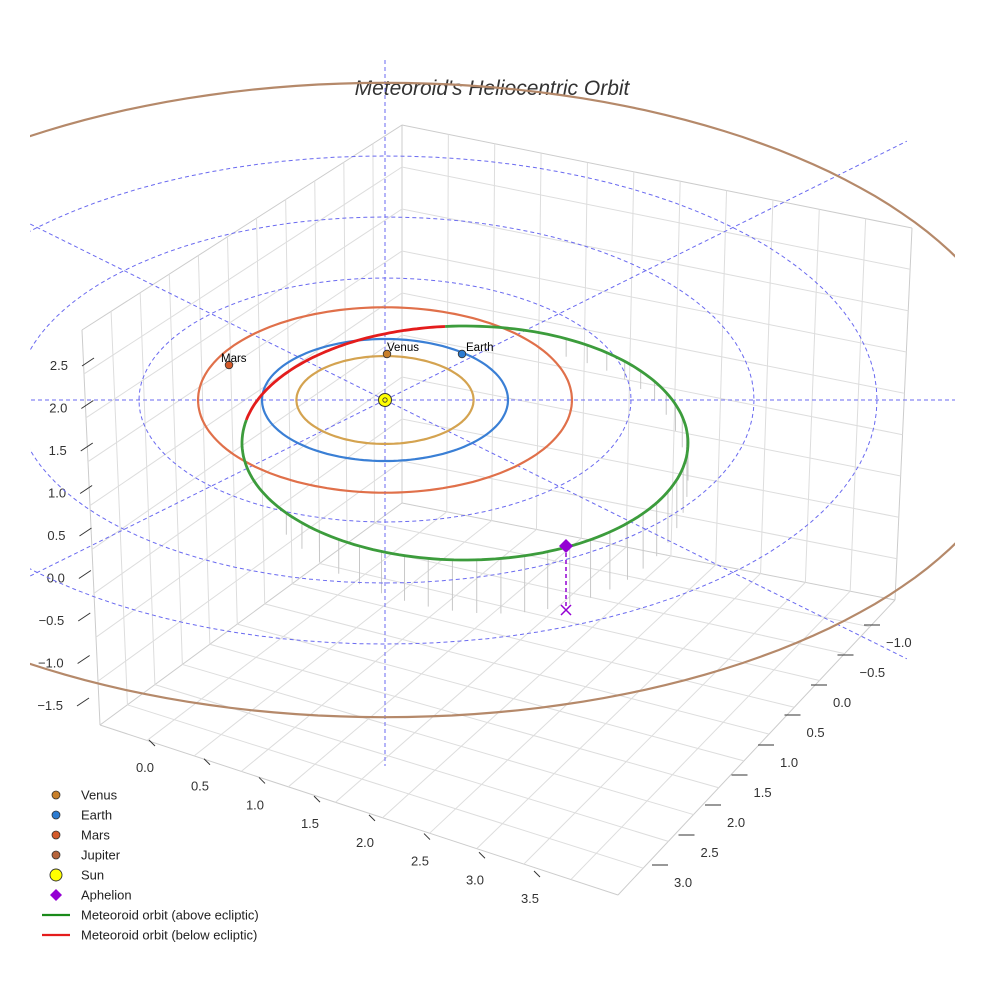 This screenshot has height=984, width=984. Describe the element at coordinates (899, 642) in the screenshot. I see `y-axis-tick-label: −1.0` at that location.